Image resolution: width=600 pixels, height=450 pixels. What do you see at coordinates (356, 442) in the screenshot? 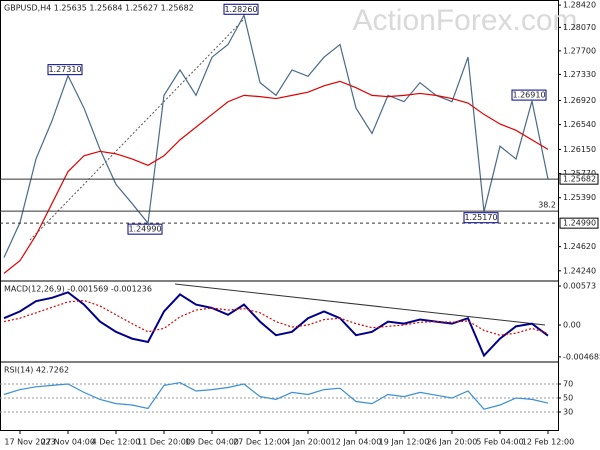
I see `x-tick-label: 12 Jan 04:00` at bounding box center [356, 442].